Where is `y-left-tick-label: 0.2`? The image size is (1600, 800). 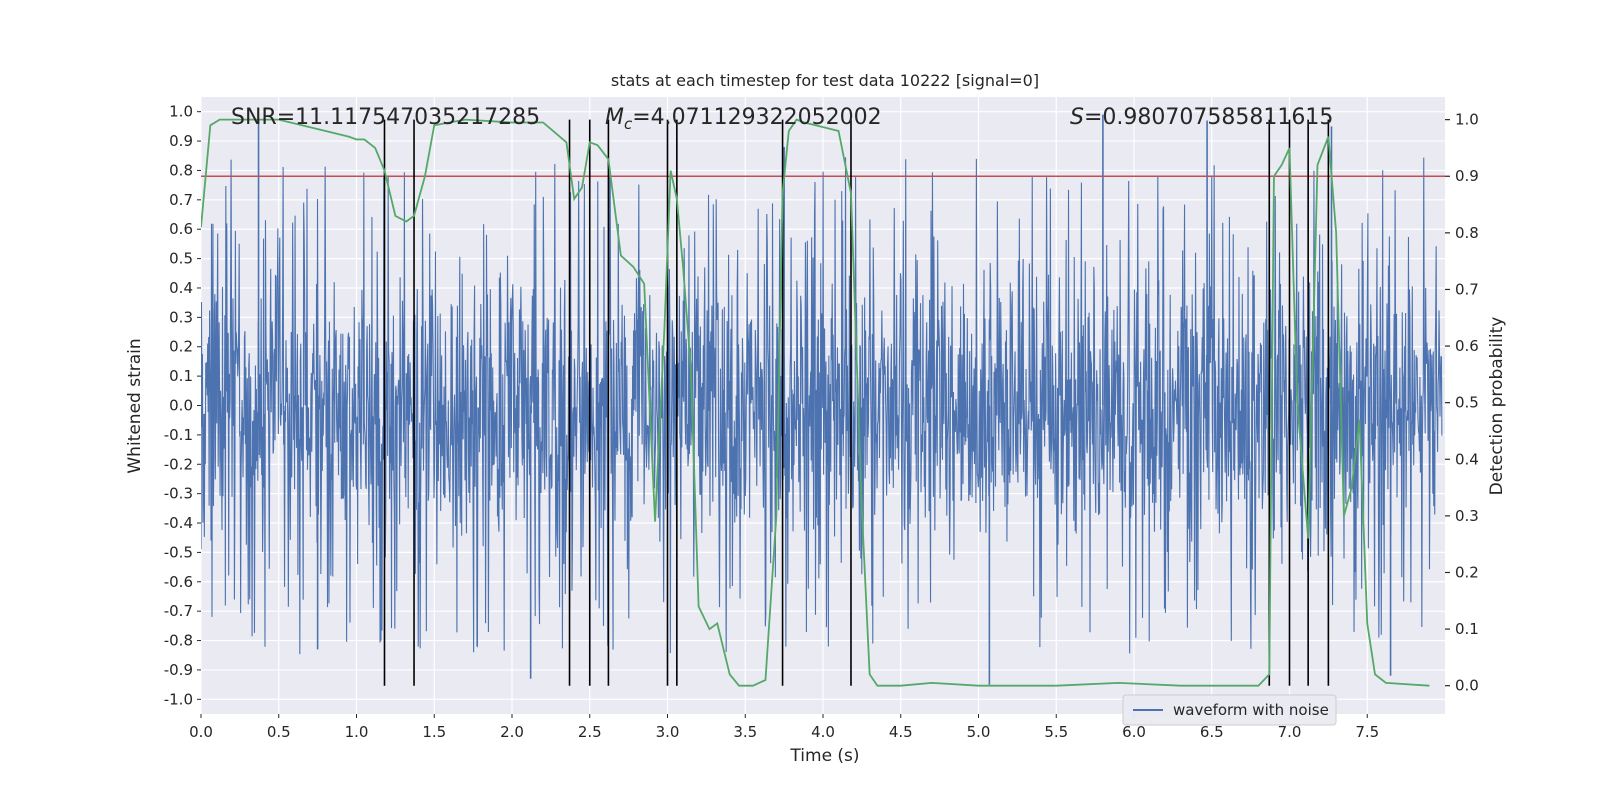 y-left-tick-label: 0.2 is located at coordinates (181, 347).